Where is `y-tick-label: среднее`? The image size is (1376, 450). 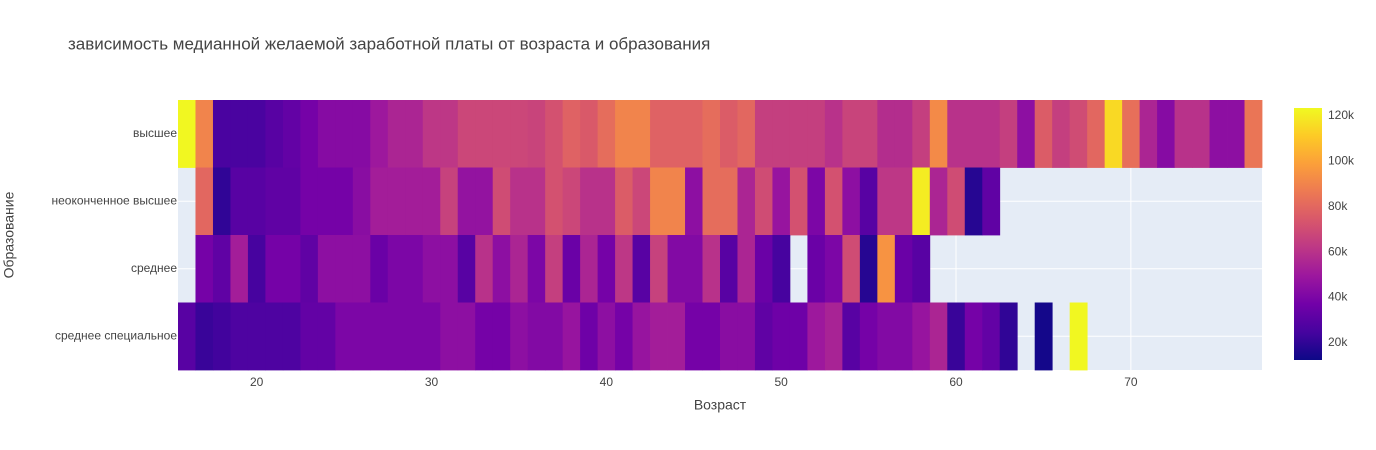 y-tick-label: среднее is located at coordinates (154, 268).